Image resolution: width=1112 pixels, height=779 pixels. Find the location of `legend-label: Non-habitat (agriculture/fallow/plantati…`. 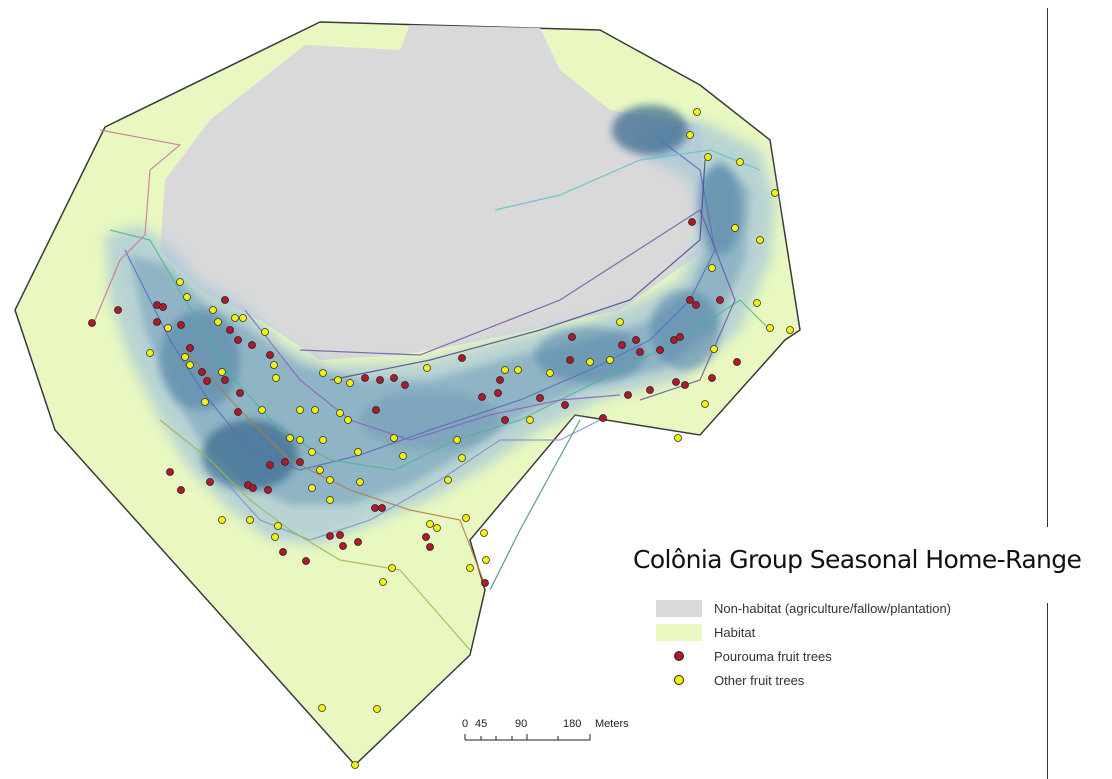

legend-label: Non-habitat (agriculture/fallow/plantati… is located at coordinates (833, 608).